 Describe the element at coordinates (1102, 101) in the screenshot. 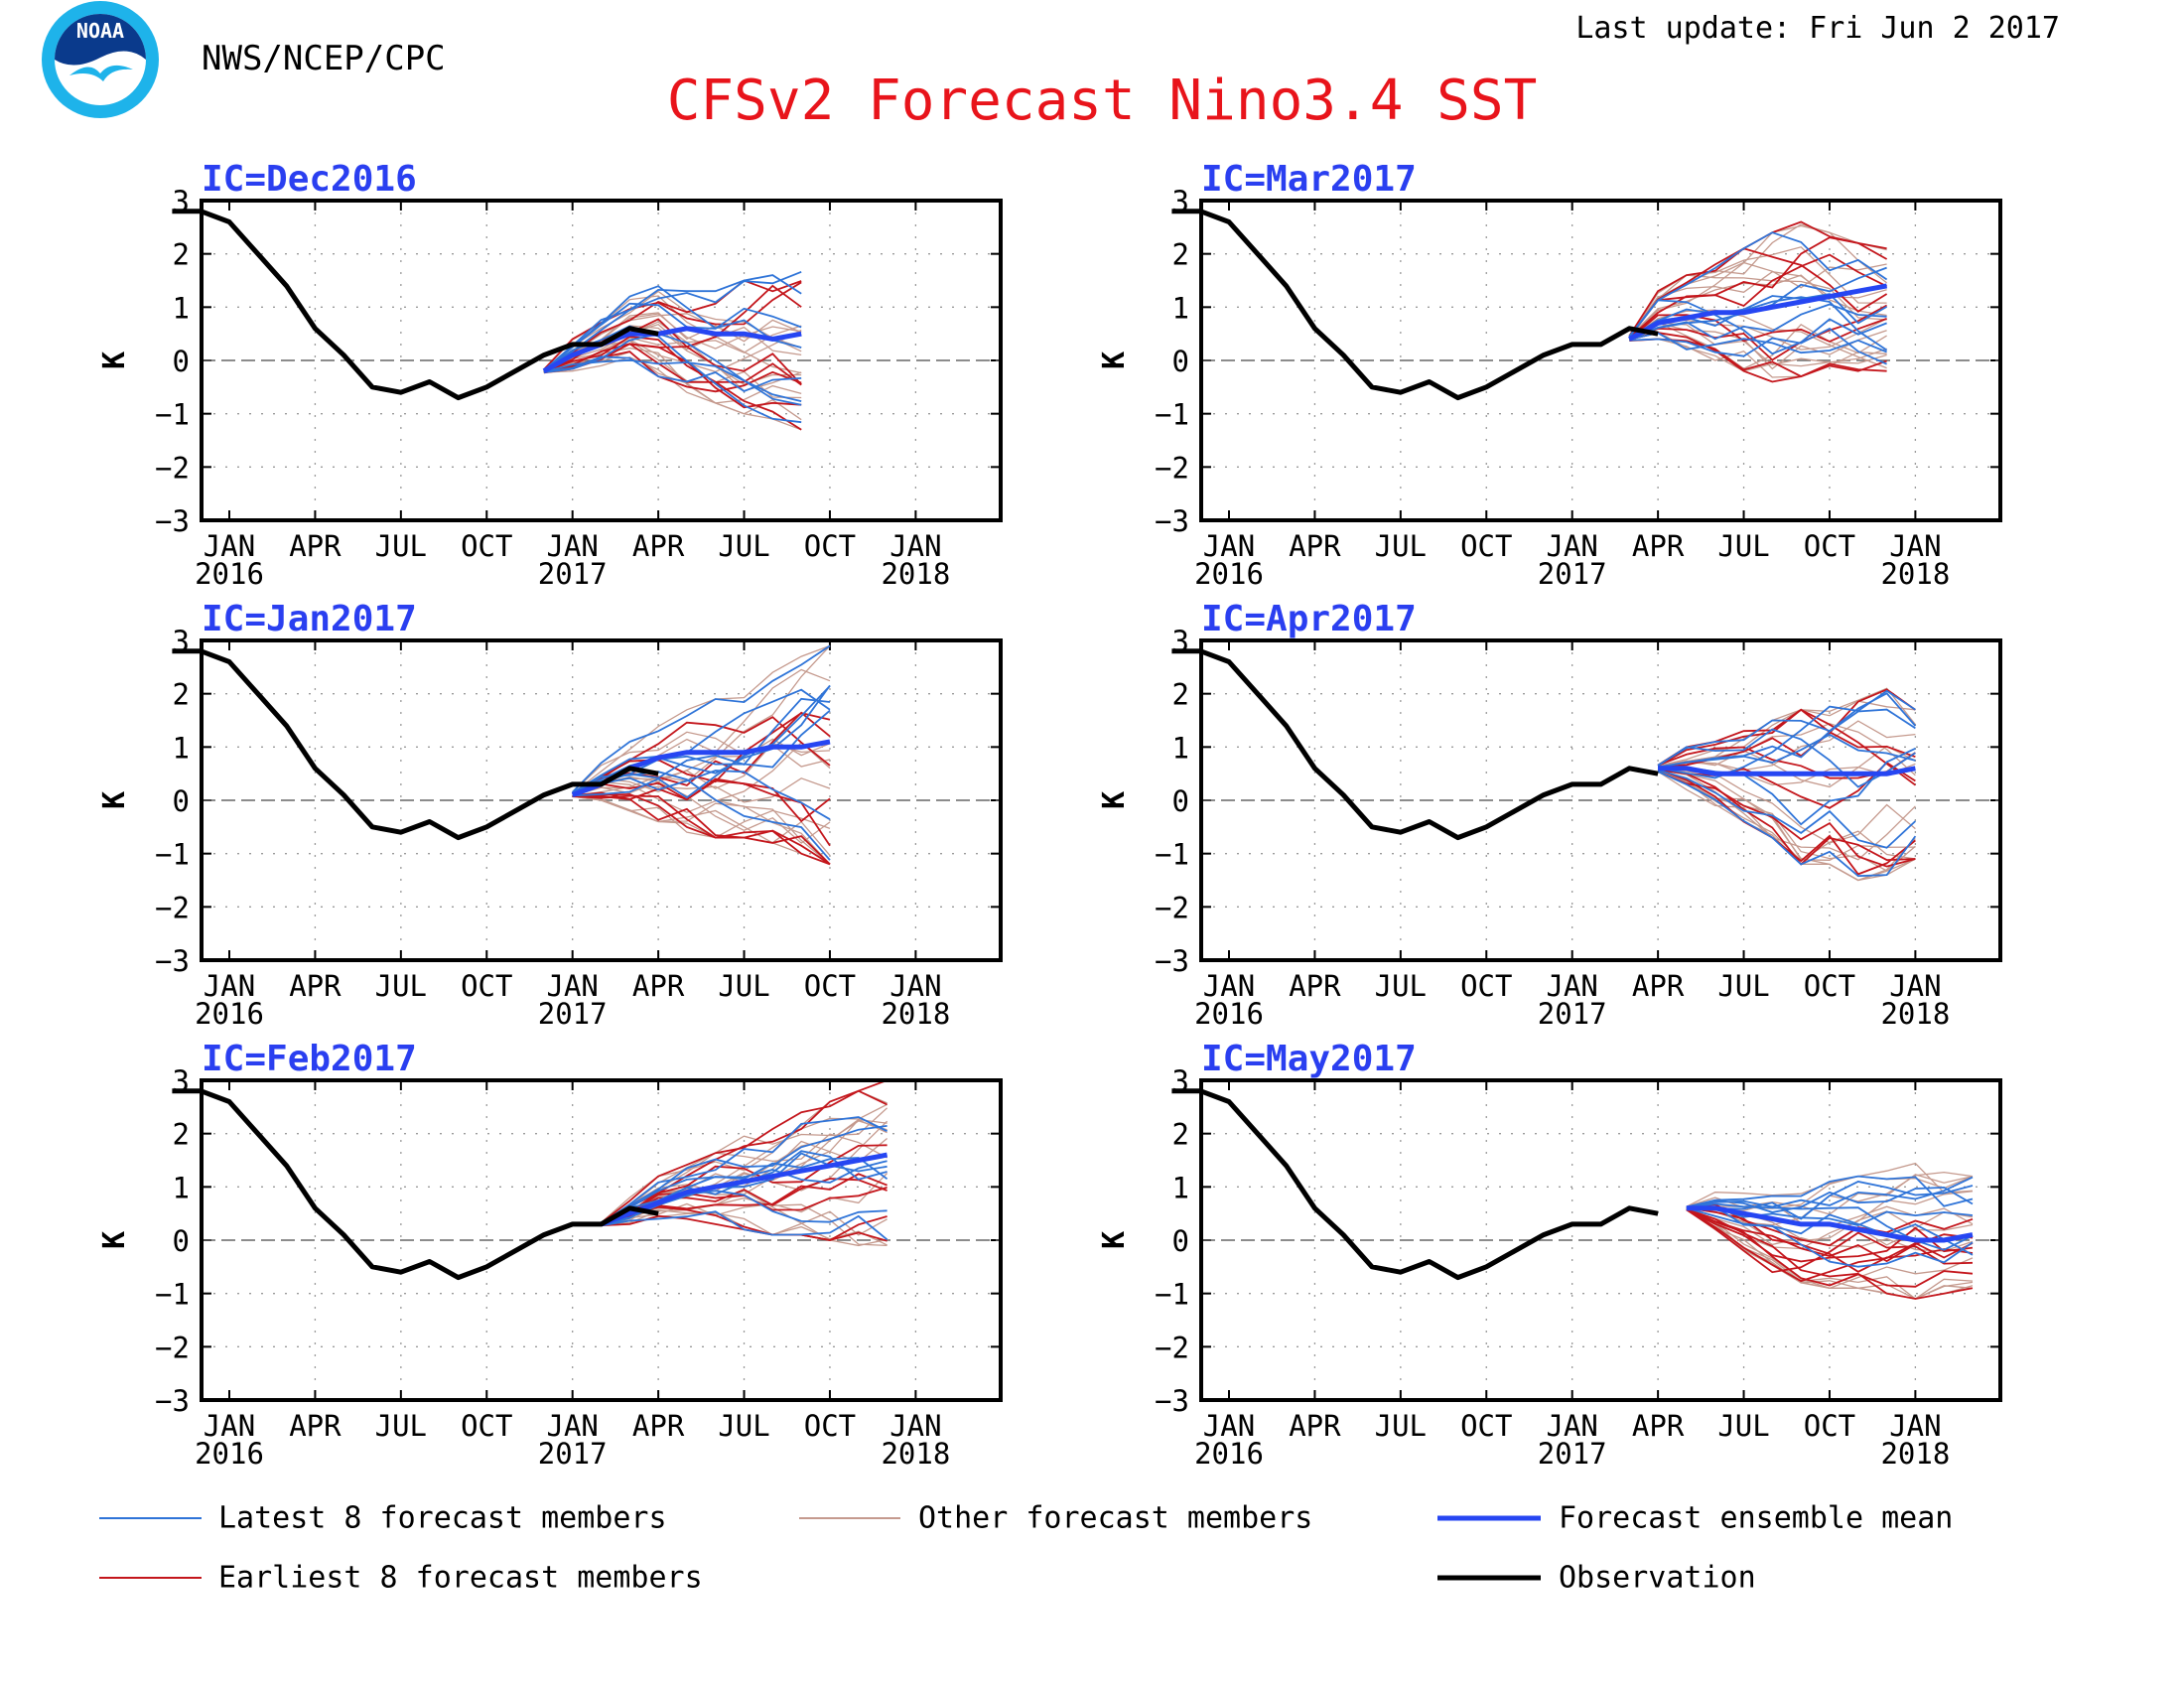

I see `page-title: CFSv2 Forecast Nino3.4 SST` at that location.